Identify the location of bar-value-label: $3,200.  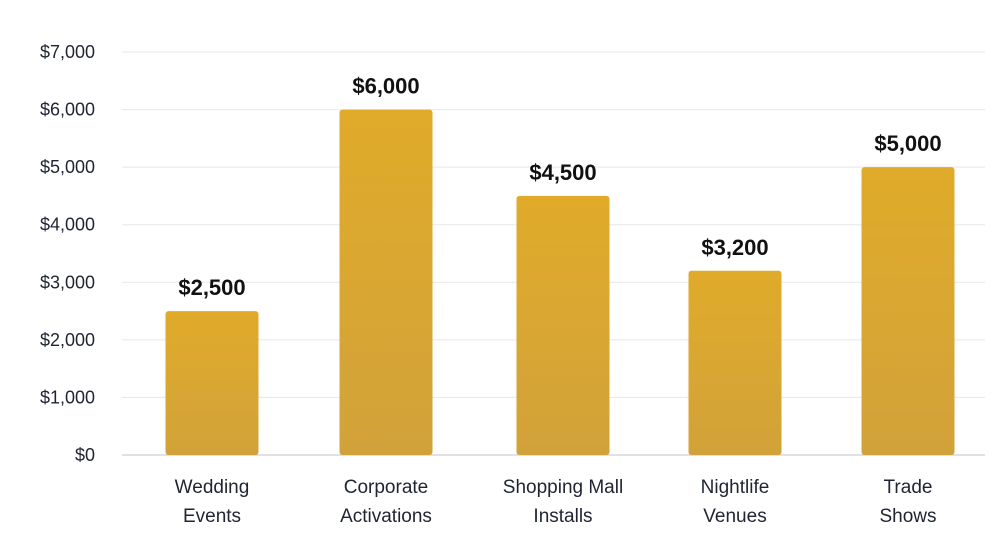
(734, 247).